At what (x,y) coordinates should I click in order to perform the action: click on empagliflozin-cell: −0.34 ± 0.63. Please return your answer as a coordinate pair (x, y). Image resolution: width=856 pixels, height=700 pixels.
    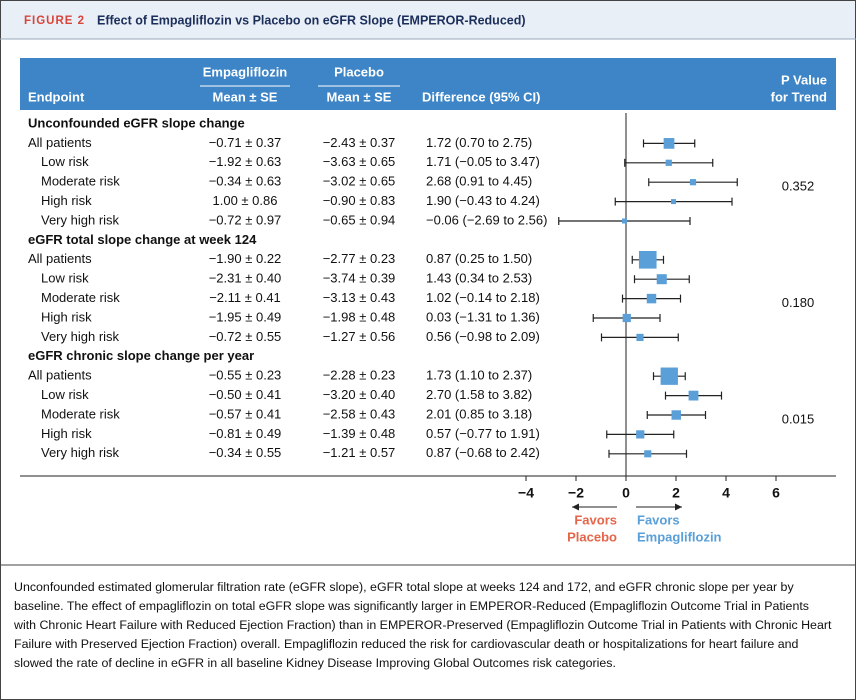
    Looking at the image, I should click on (245, 181).